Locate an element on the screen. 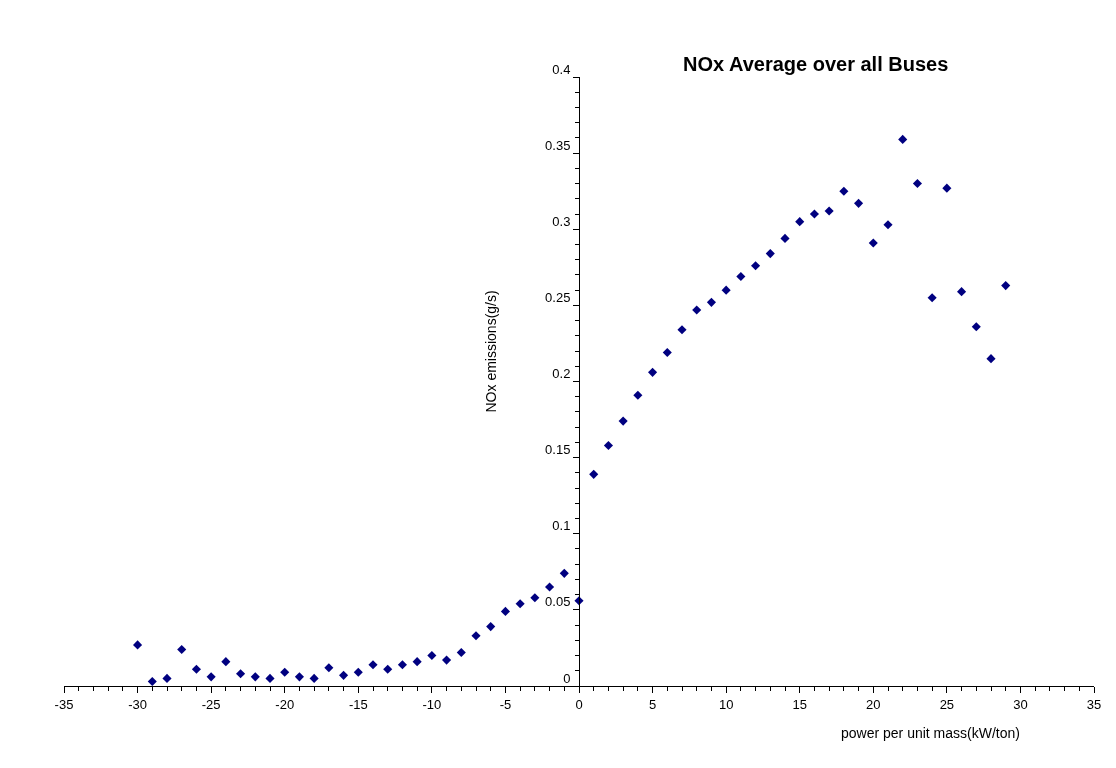 This screenshot has height=768, width=1116. y-tick-label: 0.1 is located at coordinates (561, 526).